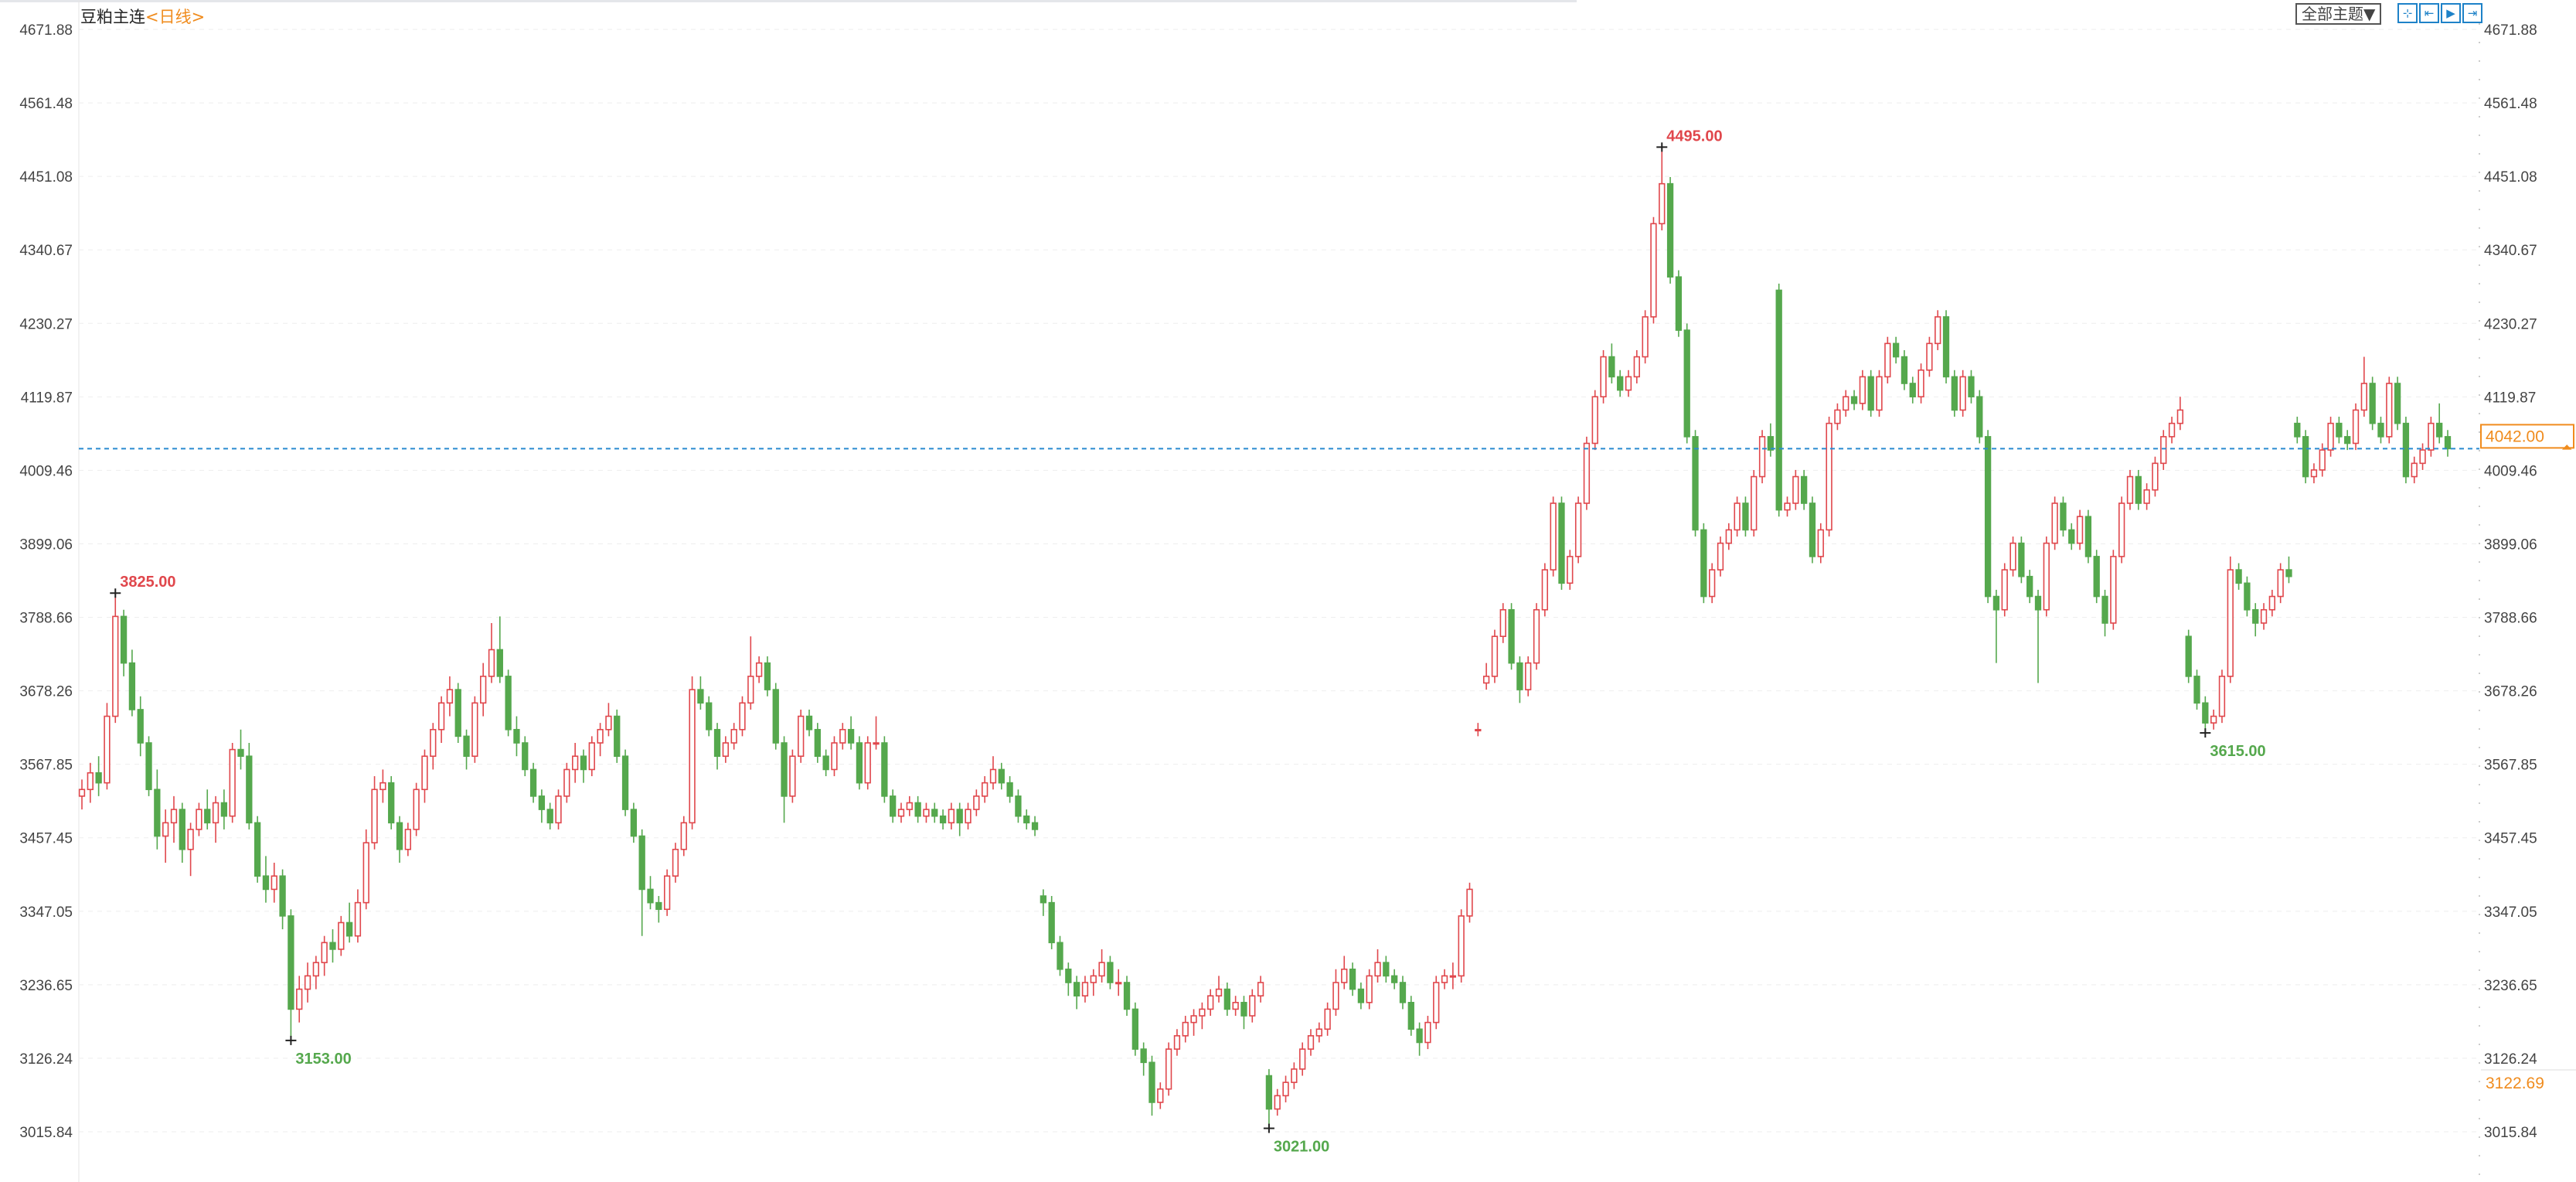 The image size is (2576, 1182). What do you see at coordinates (2515, 436) in the screenshot?
I see `current-price-label: 4042.00` at bounding box center [2515, 436].